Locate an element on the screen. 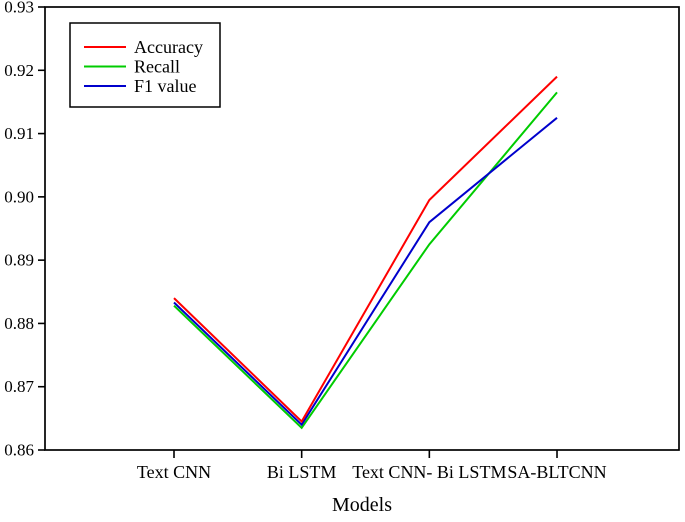  y-tick-label: 0.88 is located at coordinates (19, 323).